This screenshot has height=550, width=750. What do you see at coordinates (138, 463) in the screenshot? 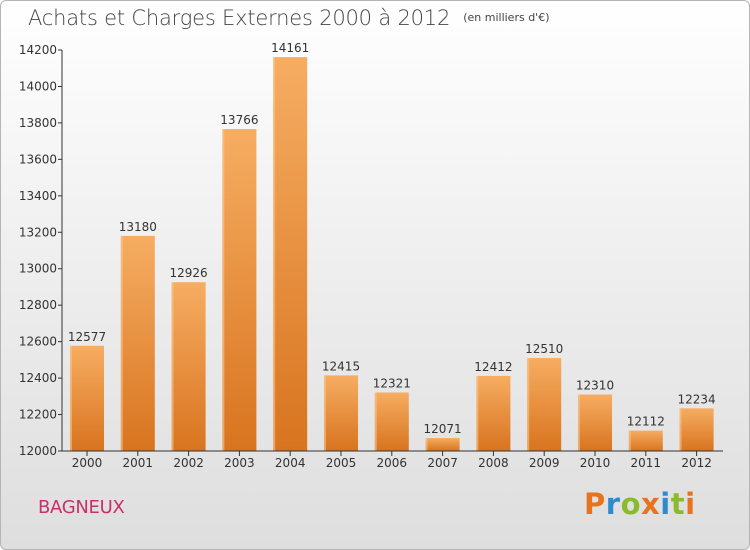
I see `x-tick-label: 2001` at bounding box center [138, 463].